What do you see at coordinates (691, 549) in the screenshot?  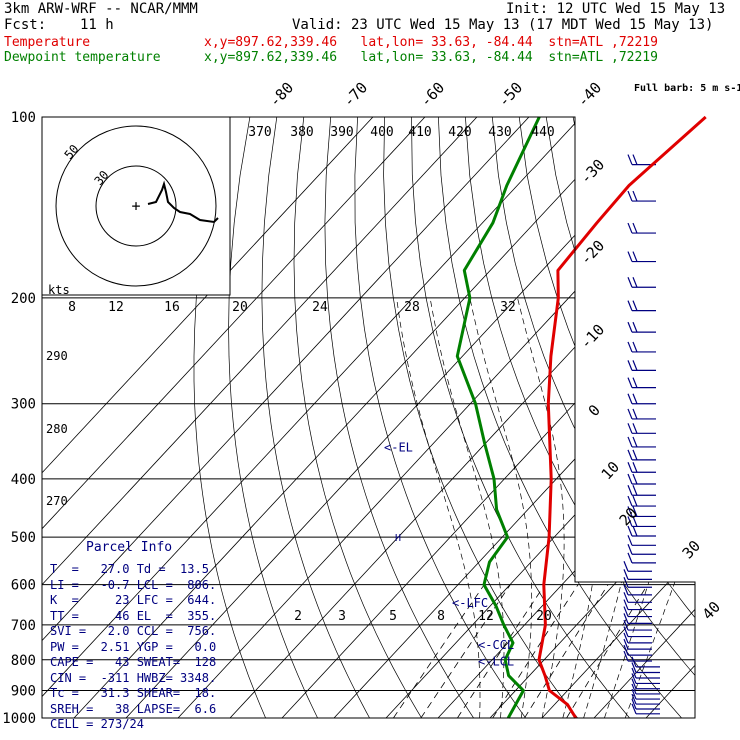 I see `isotherm-label: 30` at bounding box center [691, 549].